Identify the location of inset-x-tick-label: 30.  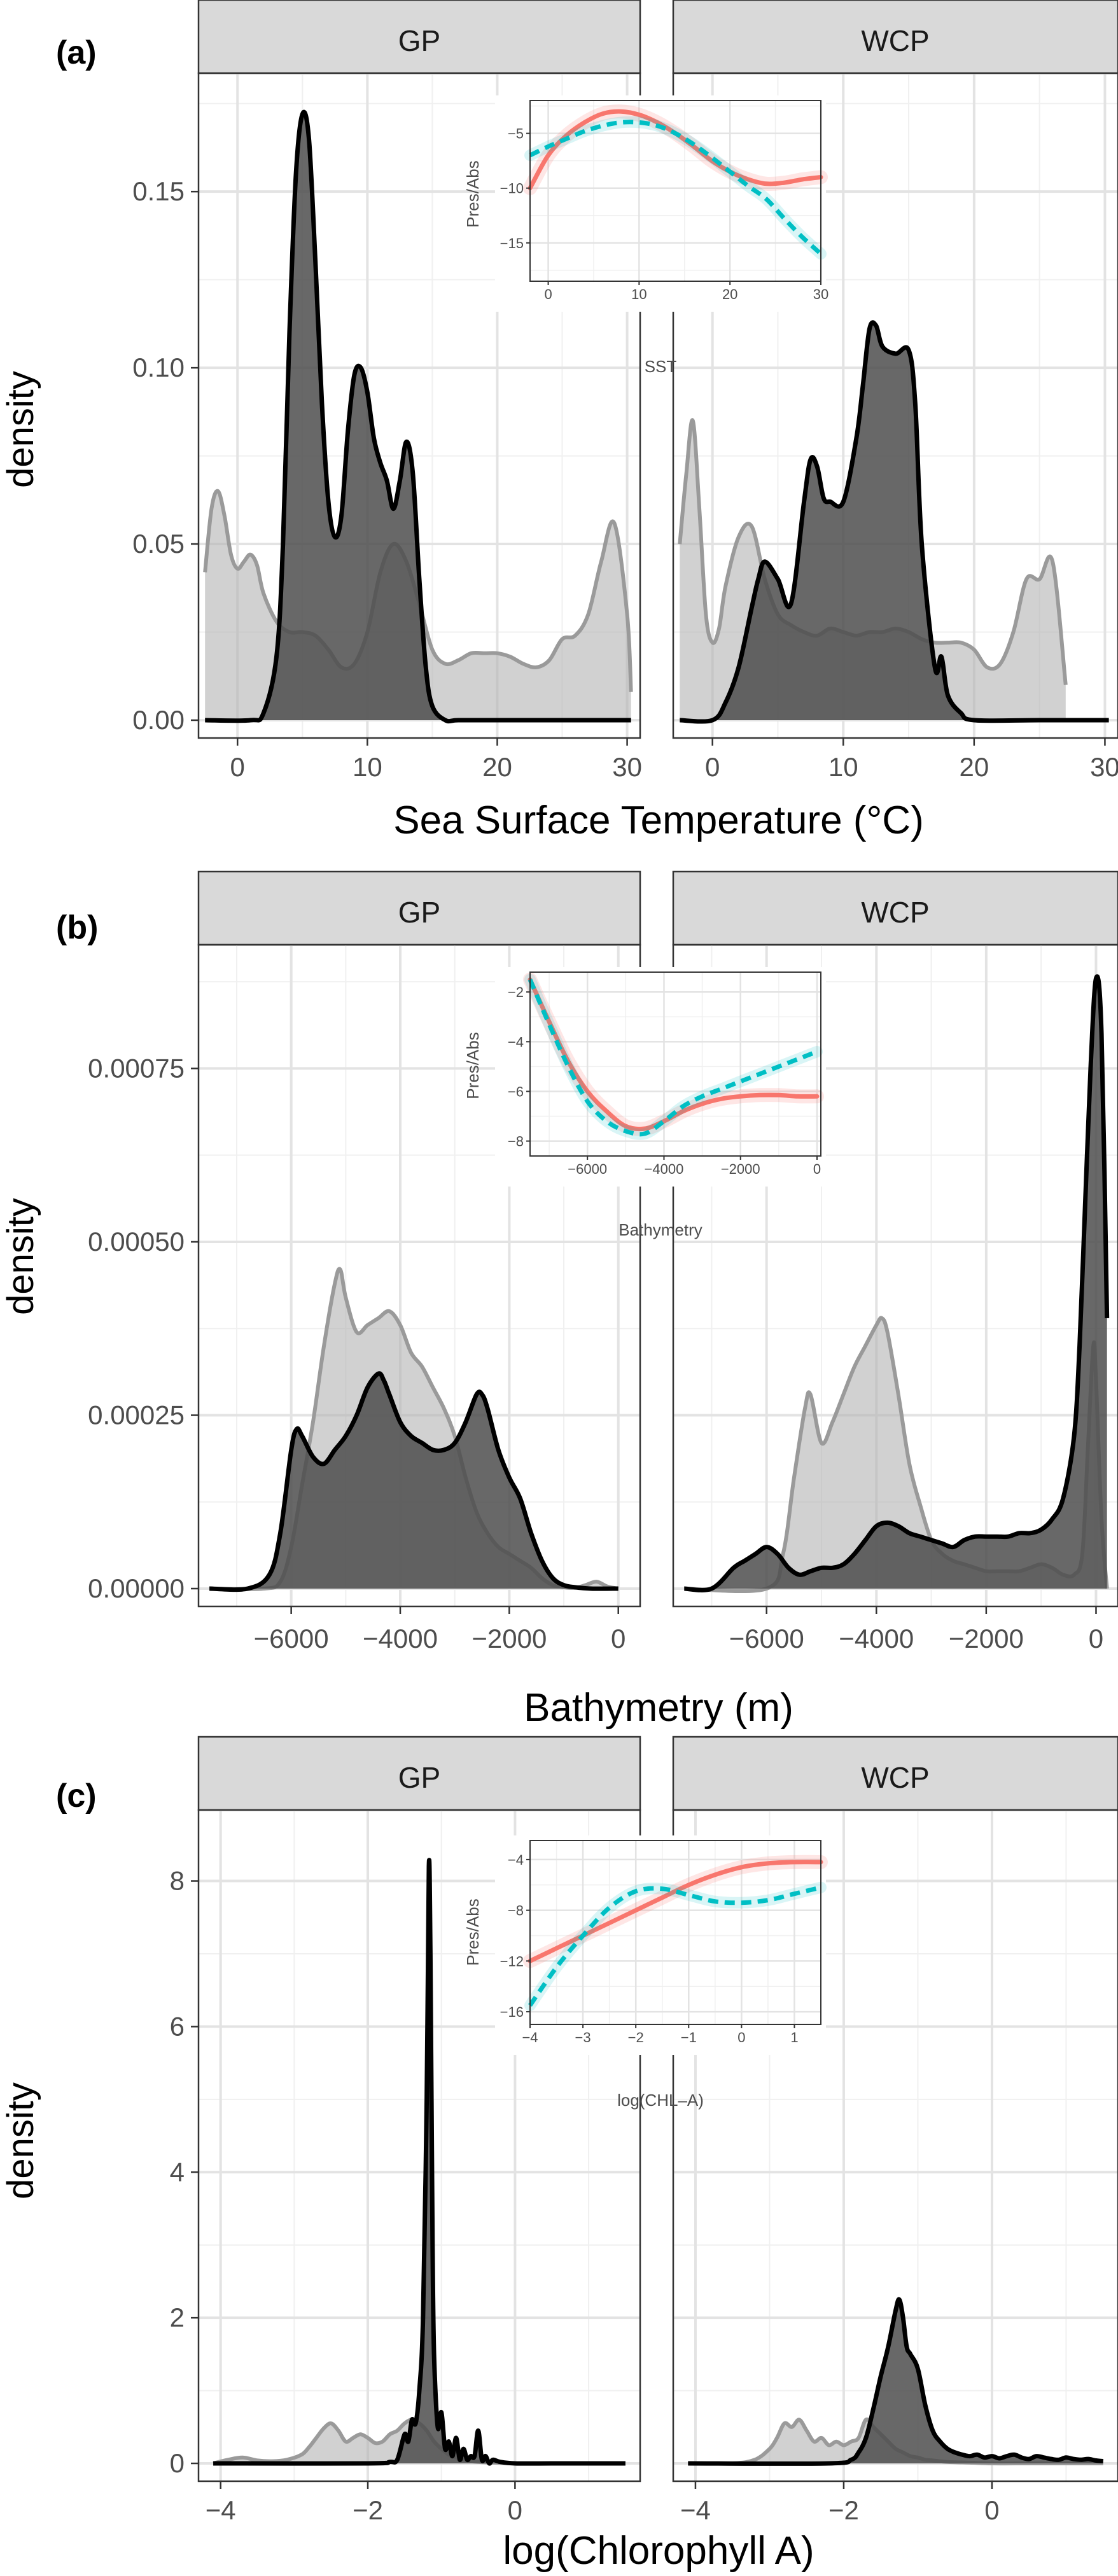
(820, 294).